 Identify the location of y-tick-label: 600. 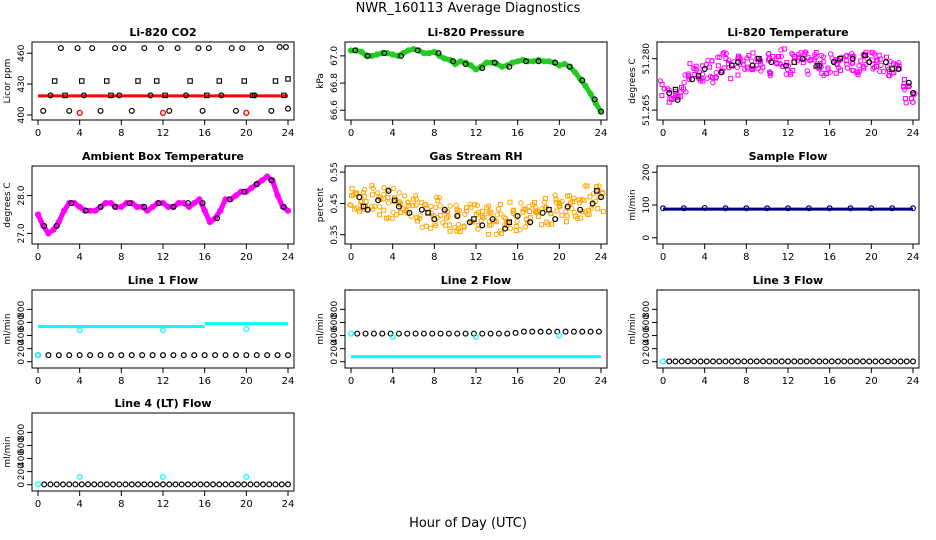
(22, 322).